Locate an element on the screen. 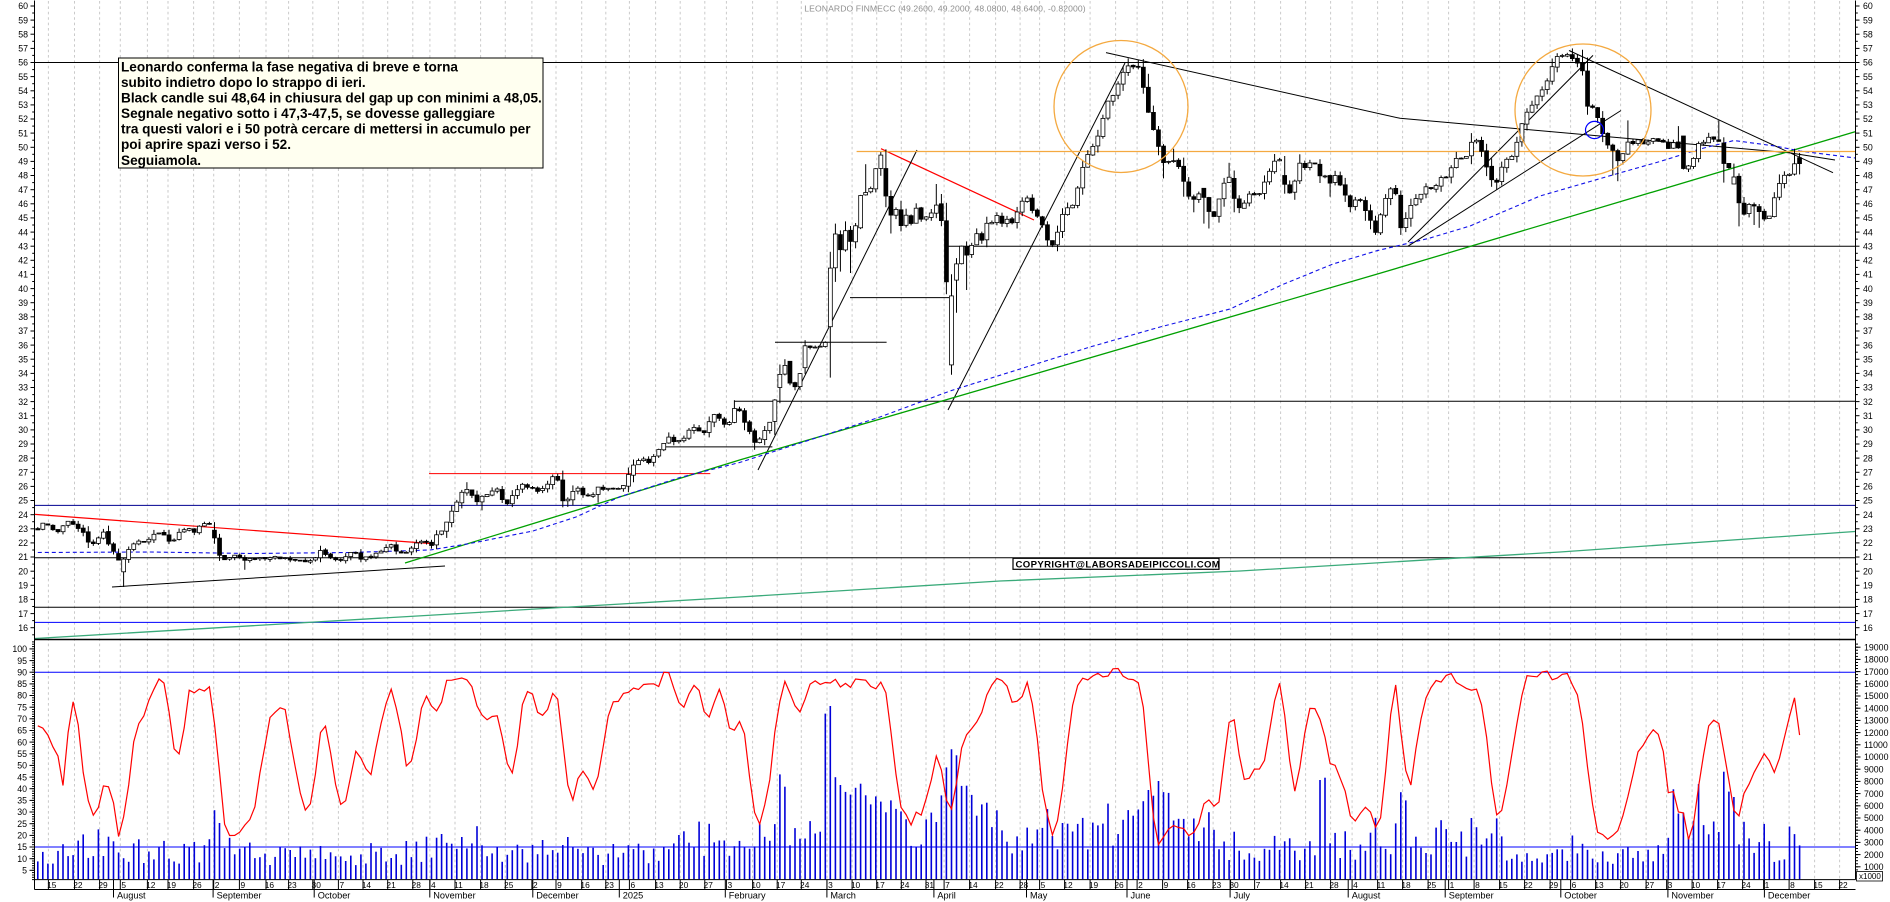  svg-text: 54 is located at coordinates (23, 91).